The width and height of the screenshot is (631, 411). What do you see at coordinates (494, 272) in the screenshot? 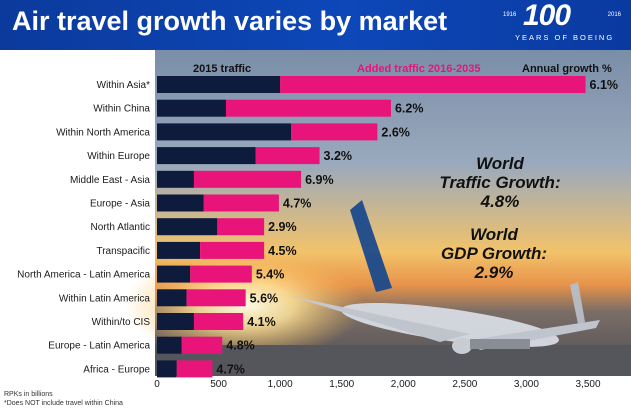
I see `annotation-gdp-line3: 2.9%` at bounding box center [494, 272].